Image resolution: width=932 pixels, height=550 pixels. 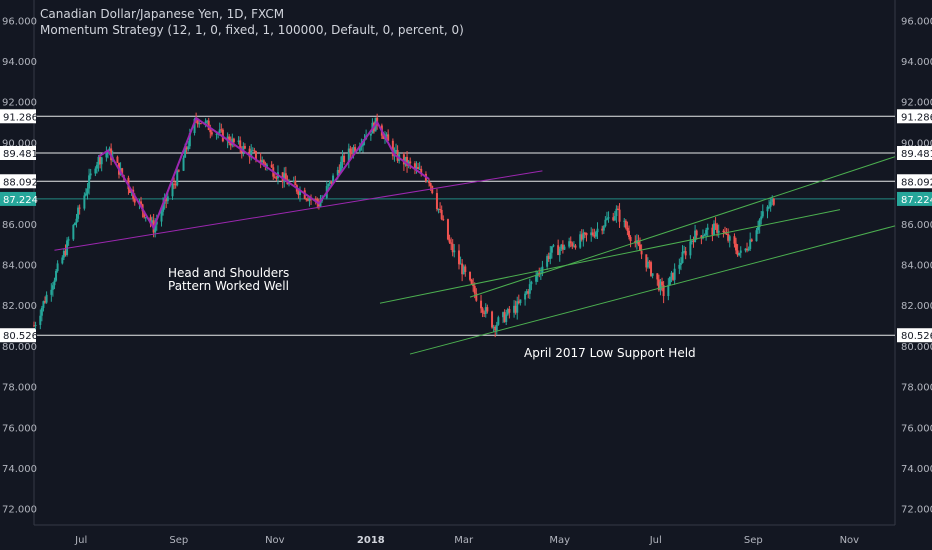 I want to click on annotation-0: Head and Shoulders, so click(x=228, y=273).